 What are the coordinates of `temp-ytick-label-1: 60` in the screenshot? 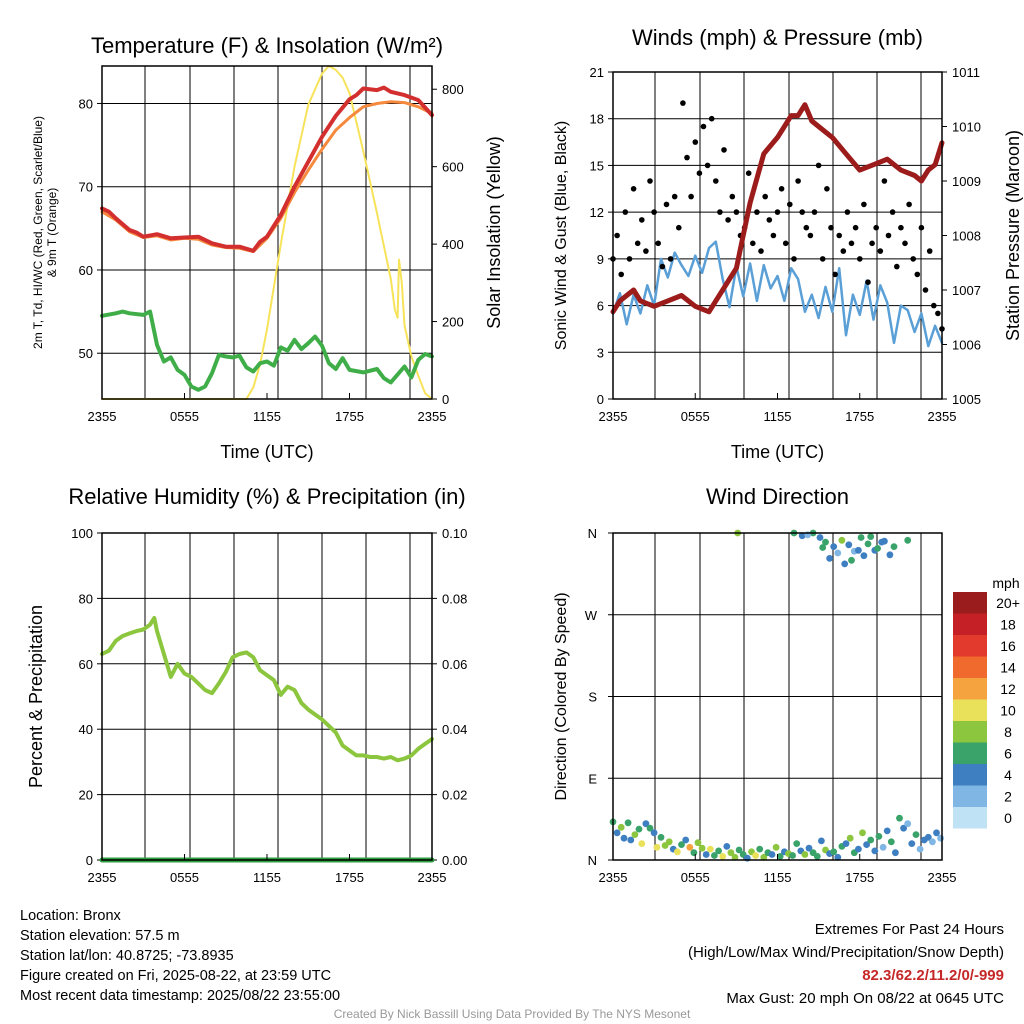 It's located at (86, 270).